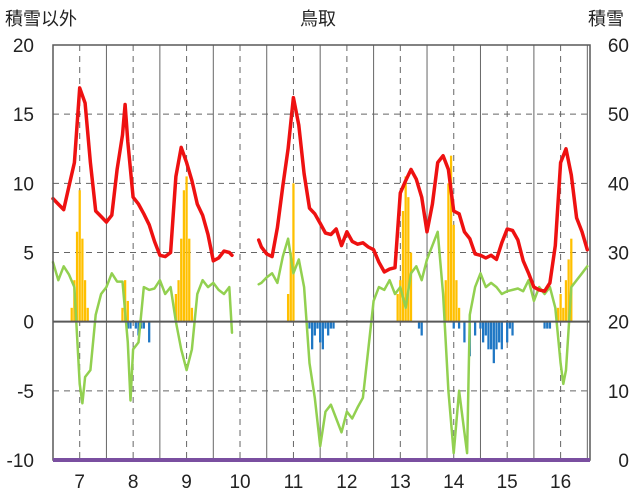  What do you see at coordinates (79, 482) in the screenshot?
I see `x-tick-label: 7` at bounding box center [79, 482].